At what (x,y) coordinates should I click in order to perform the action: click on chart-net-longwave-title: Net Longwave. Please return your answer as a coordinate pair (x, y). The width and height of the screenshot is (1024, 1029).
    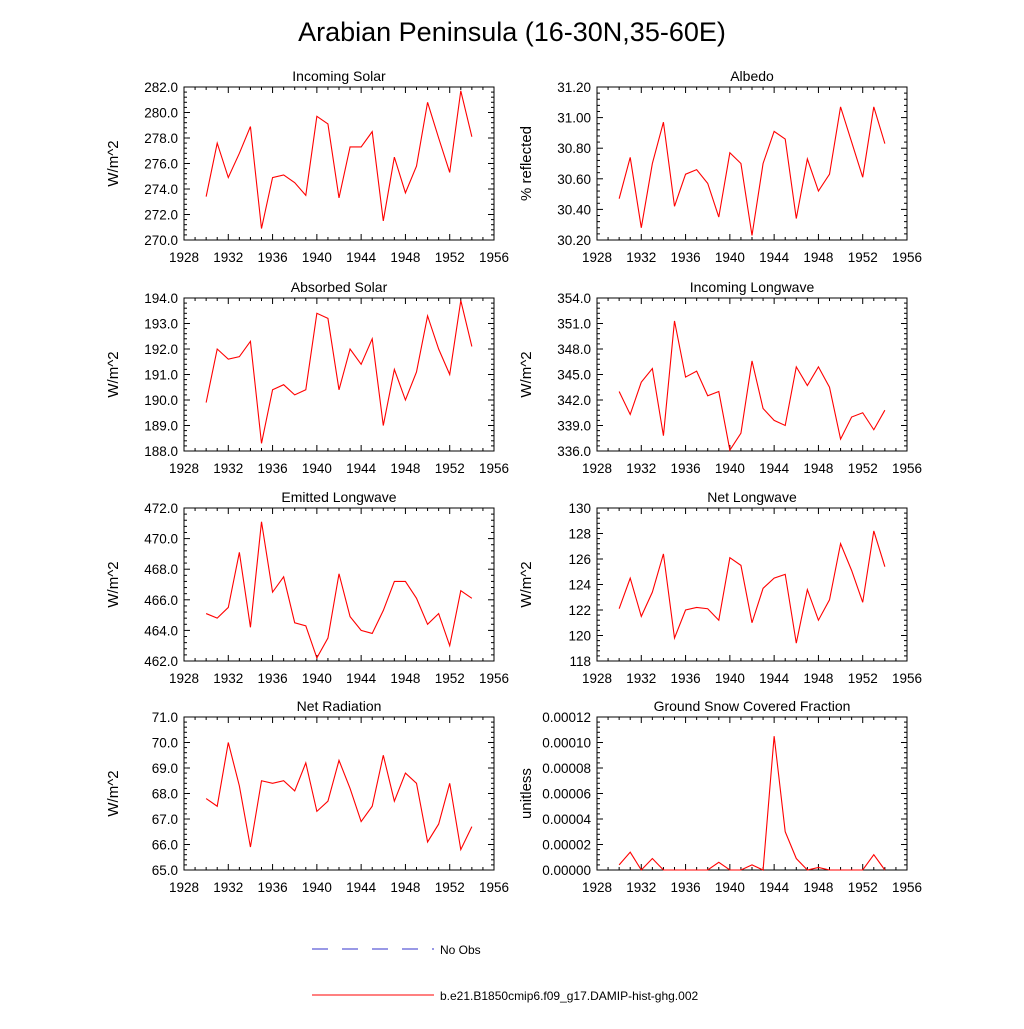
    Looking at the image, I should click on (752, 497).